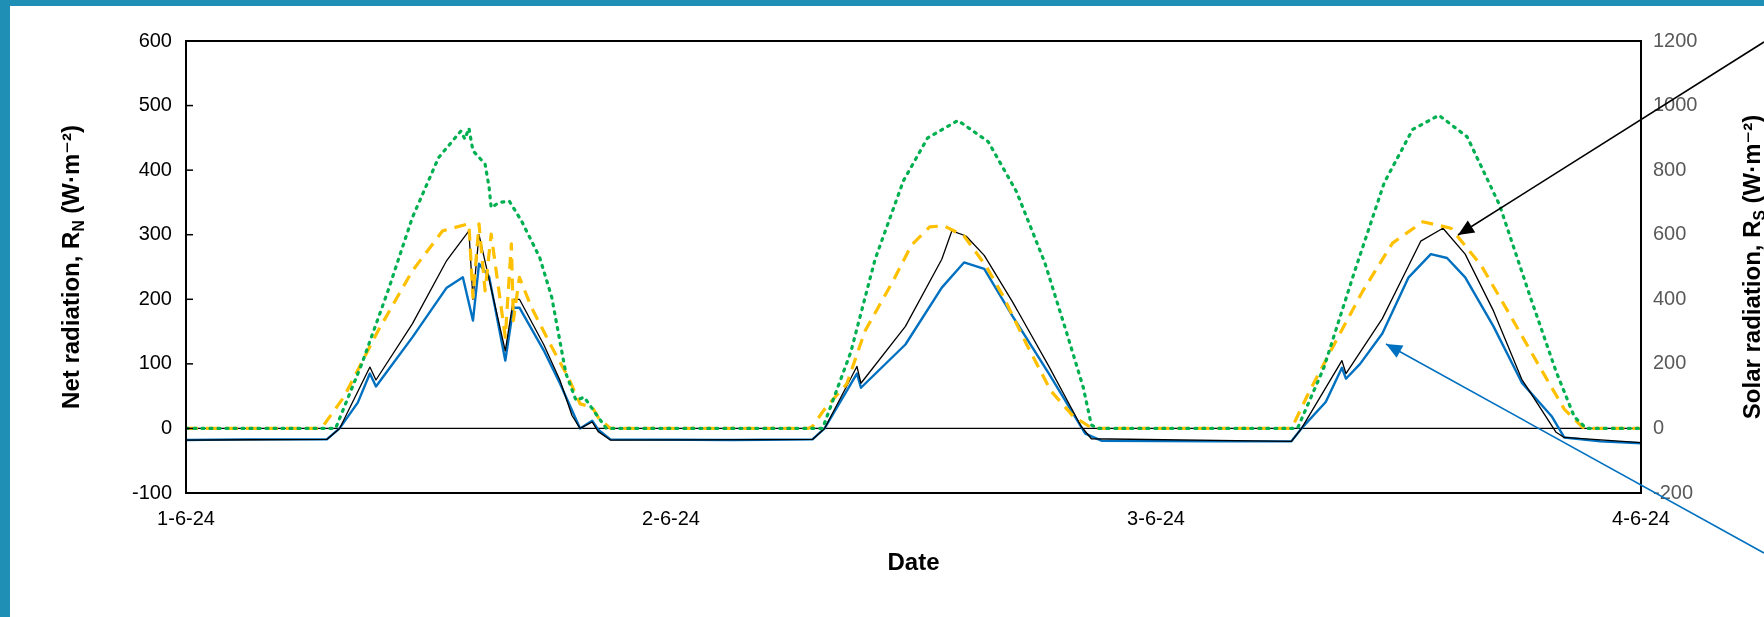 This screenshot has height=617, width=1764. I want to click on y-tick-label: -100, so click(151, 491).